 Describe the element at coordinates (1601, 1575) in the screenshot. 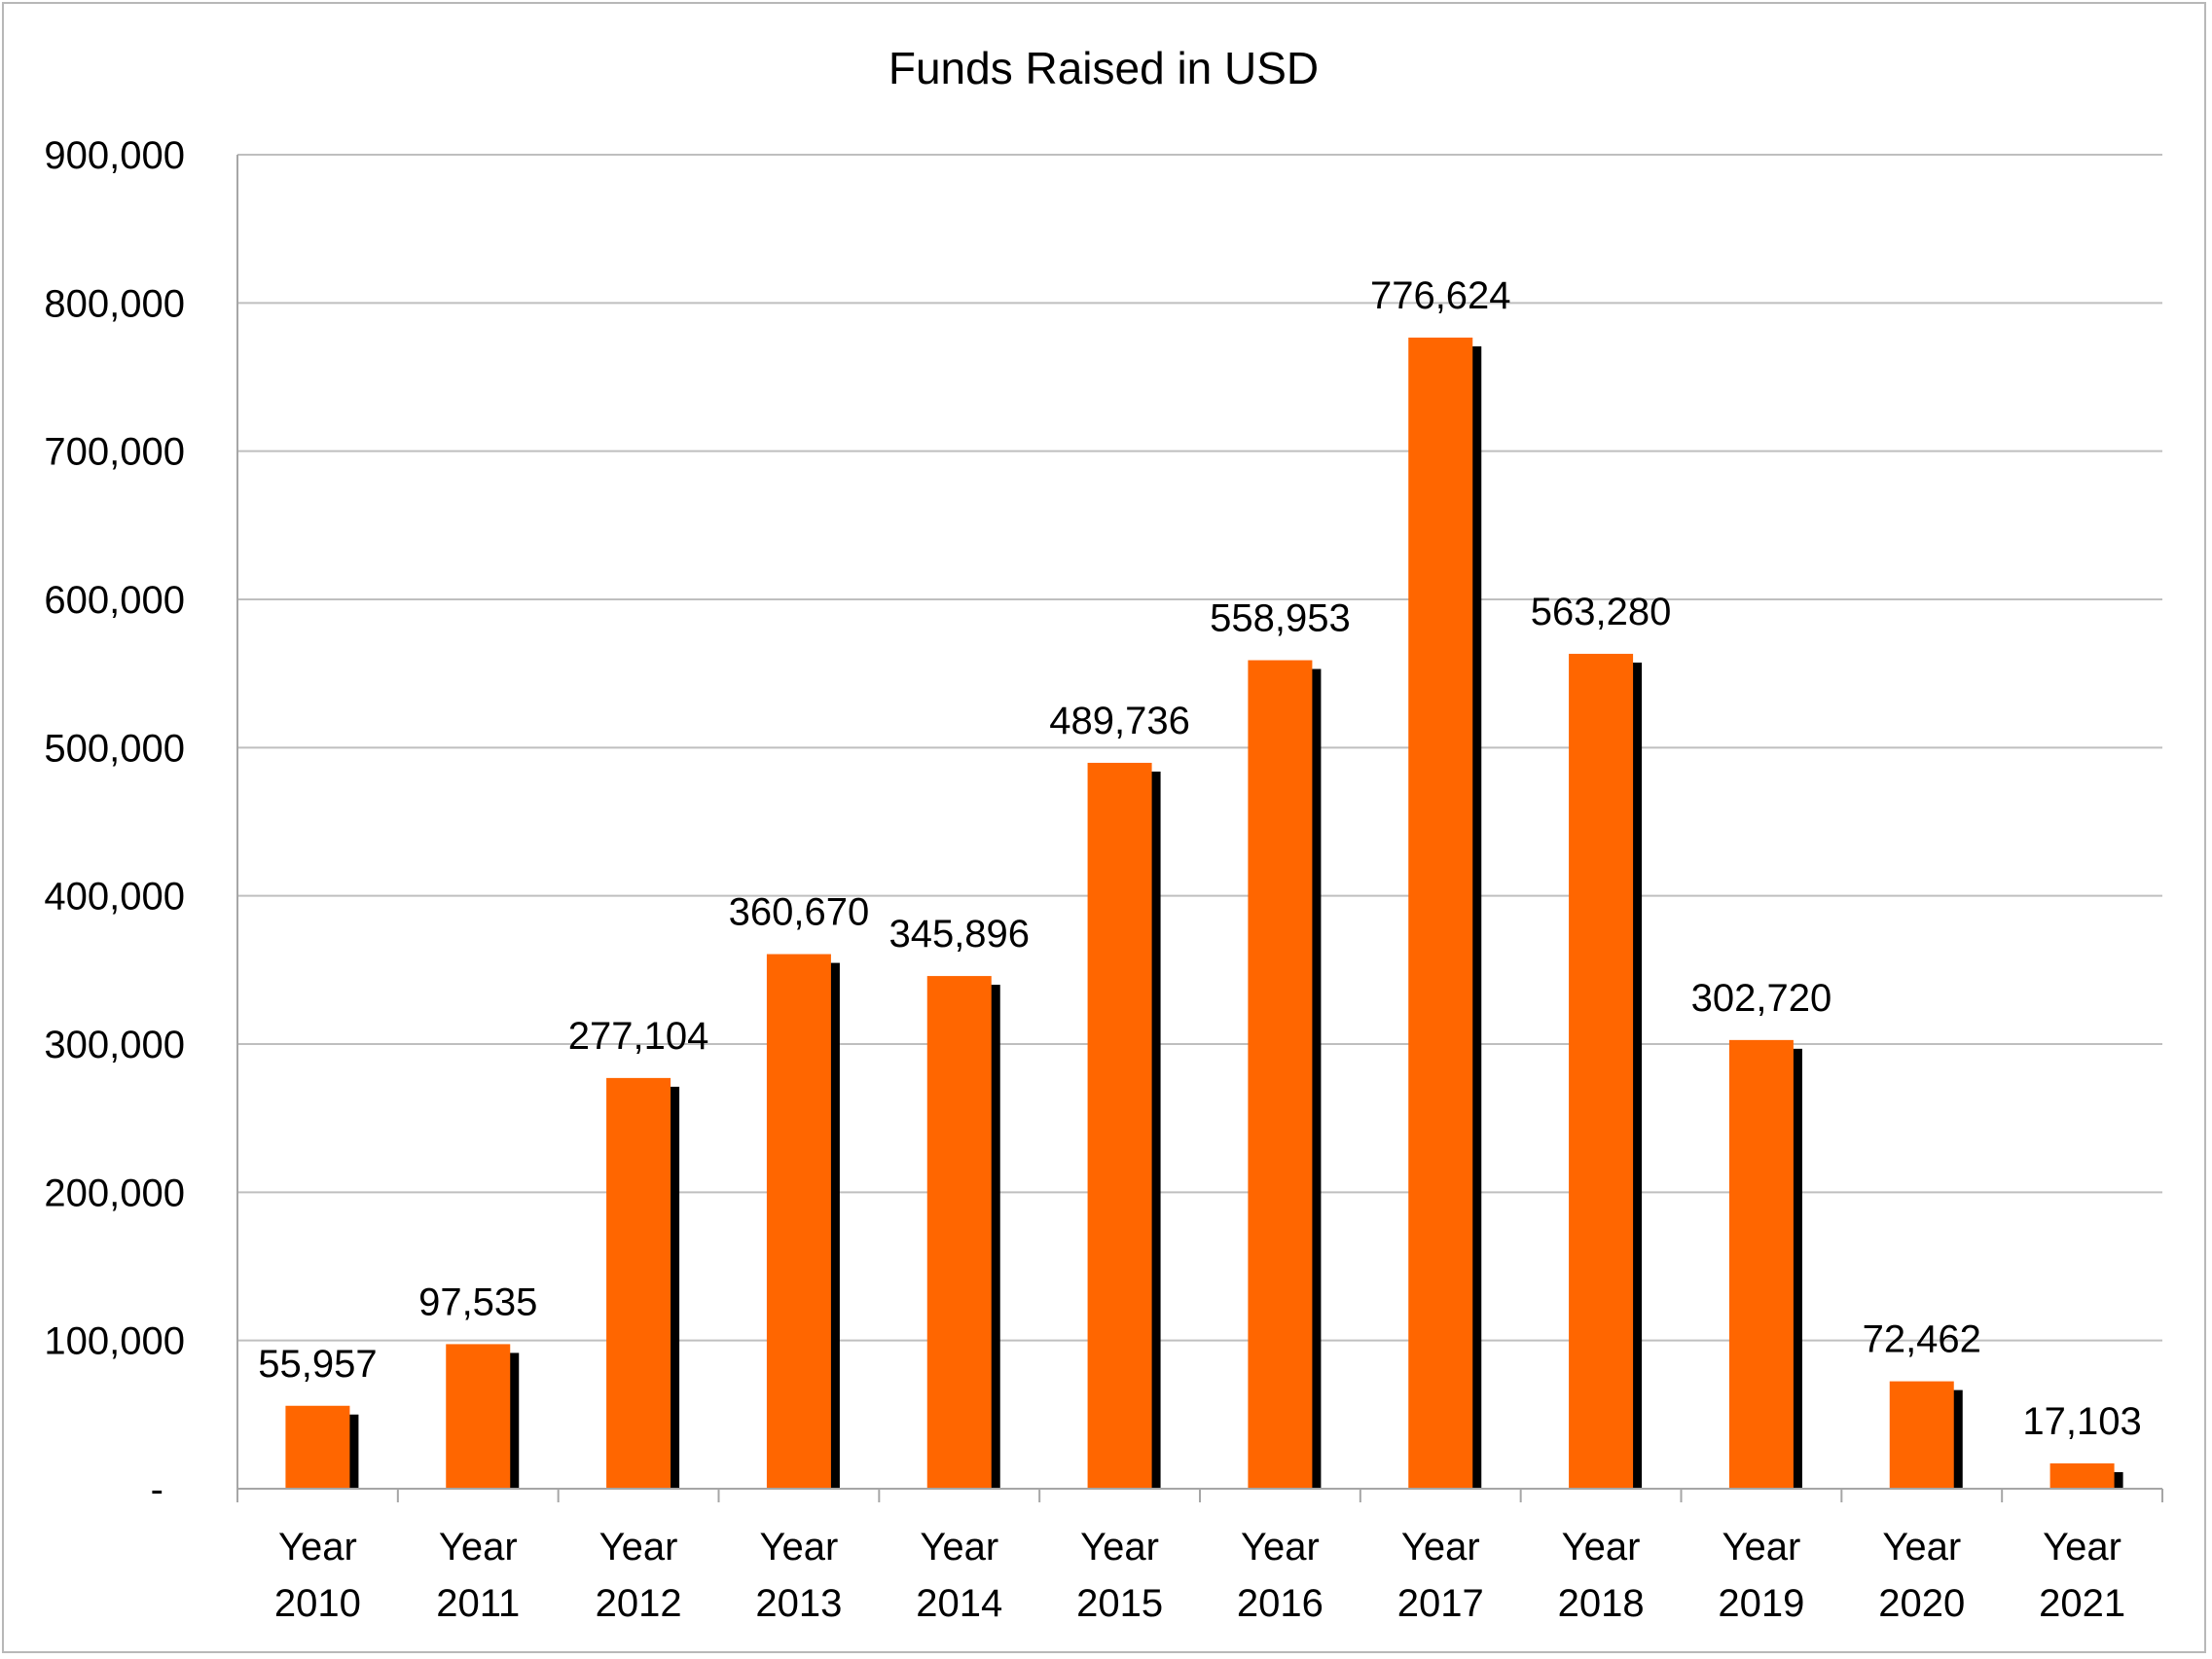

I see `x-tick-label: Year 2018` at that location.